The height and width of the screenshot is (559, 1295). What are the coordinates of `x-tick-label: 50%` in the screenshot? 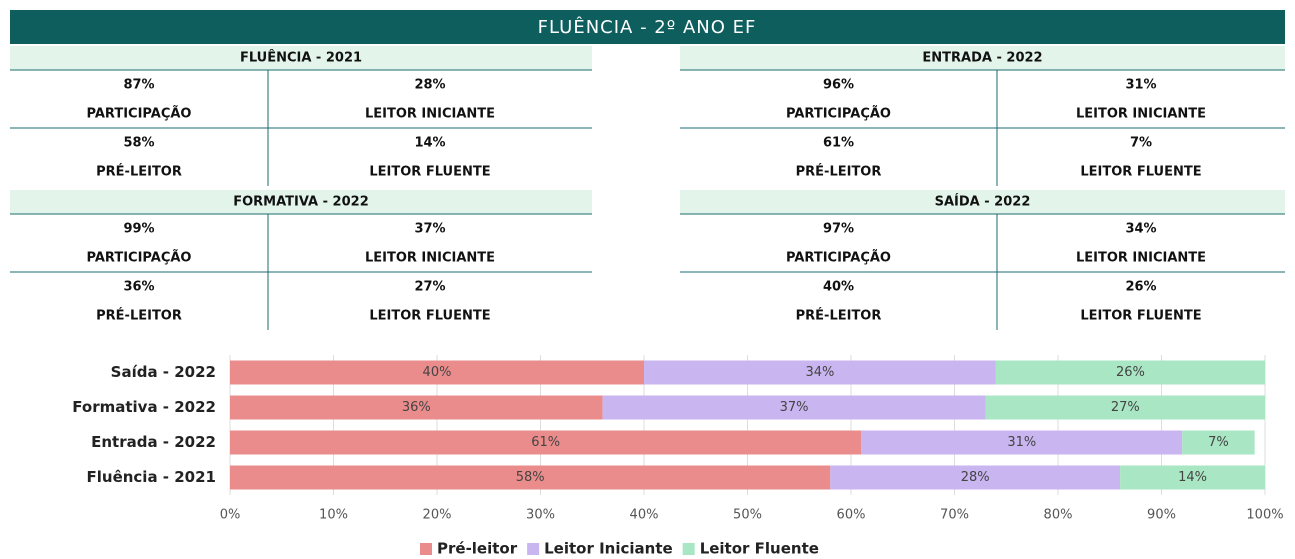 It's located at (747, 515).